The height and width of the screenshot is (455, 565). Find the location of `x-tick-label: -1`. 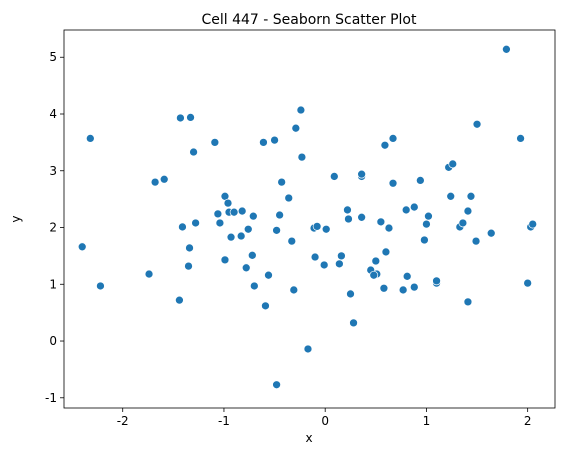

x-tick-label: -1 is located at coordinates (224, 421).